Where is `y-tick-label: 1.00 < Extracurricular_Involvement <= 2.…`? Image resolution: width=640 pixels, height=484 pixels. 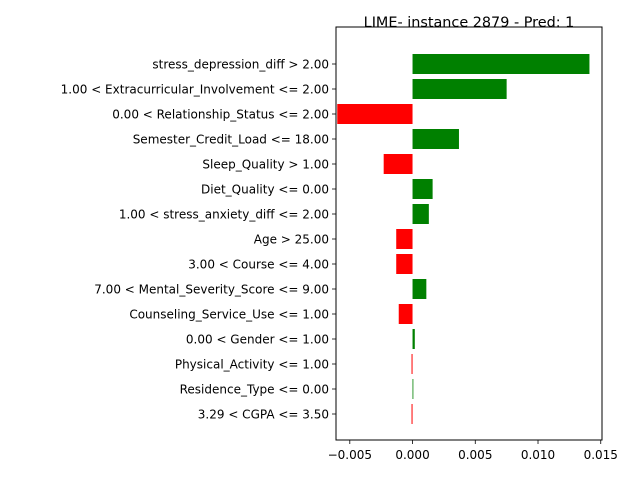
y-tick-label: 1.00 < Extracurricular_Involvement <= 2.… is located at coordinates (195, 90).